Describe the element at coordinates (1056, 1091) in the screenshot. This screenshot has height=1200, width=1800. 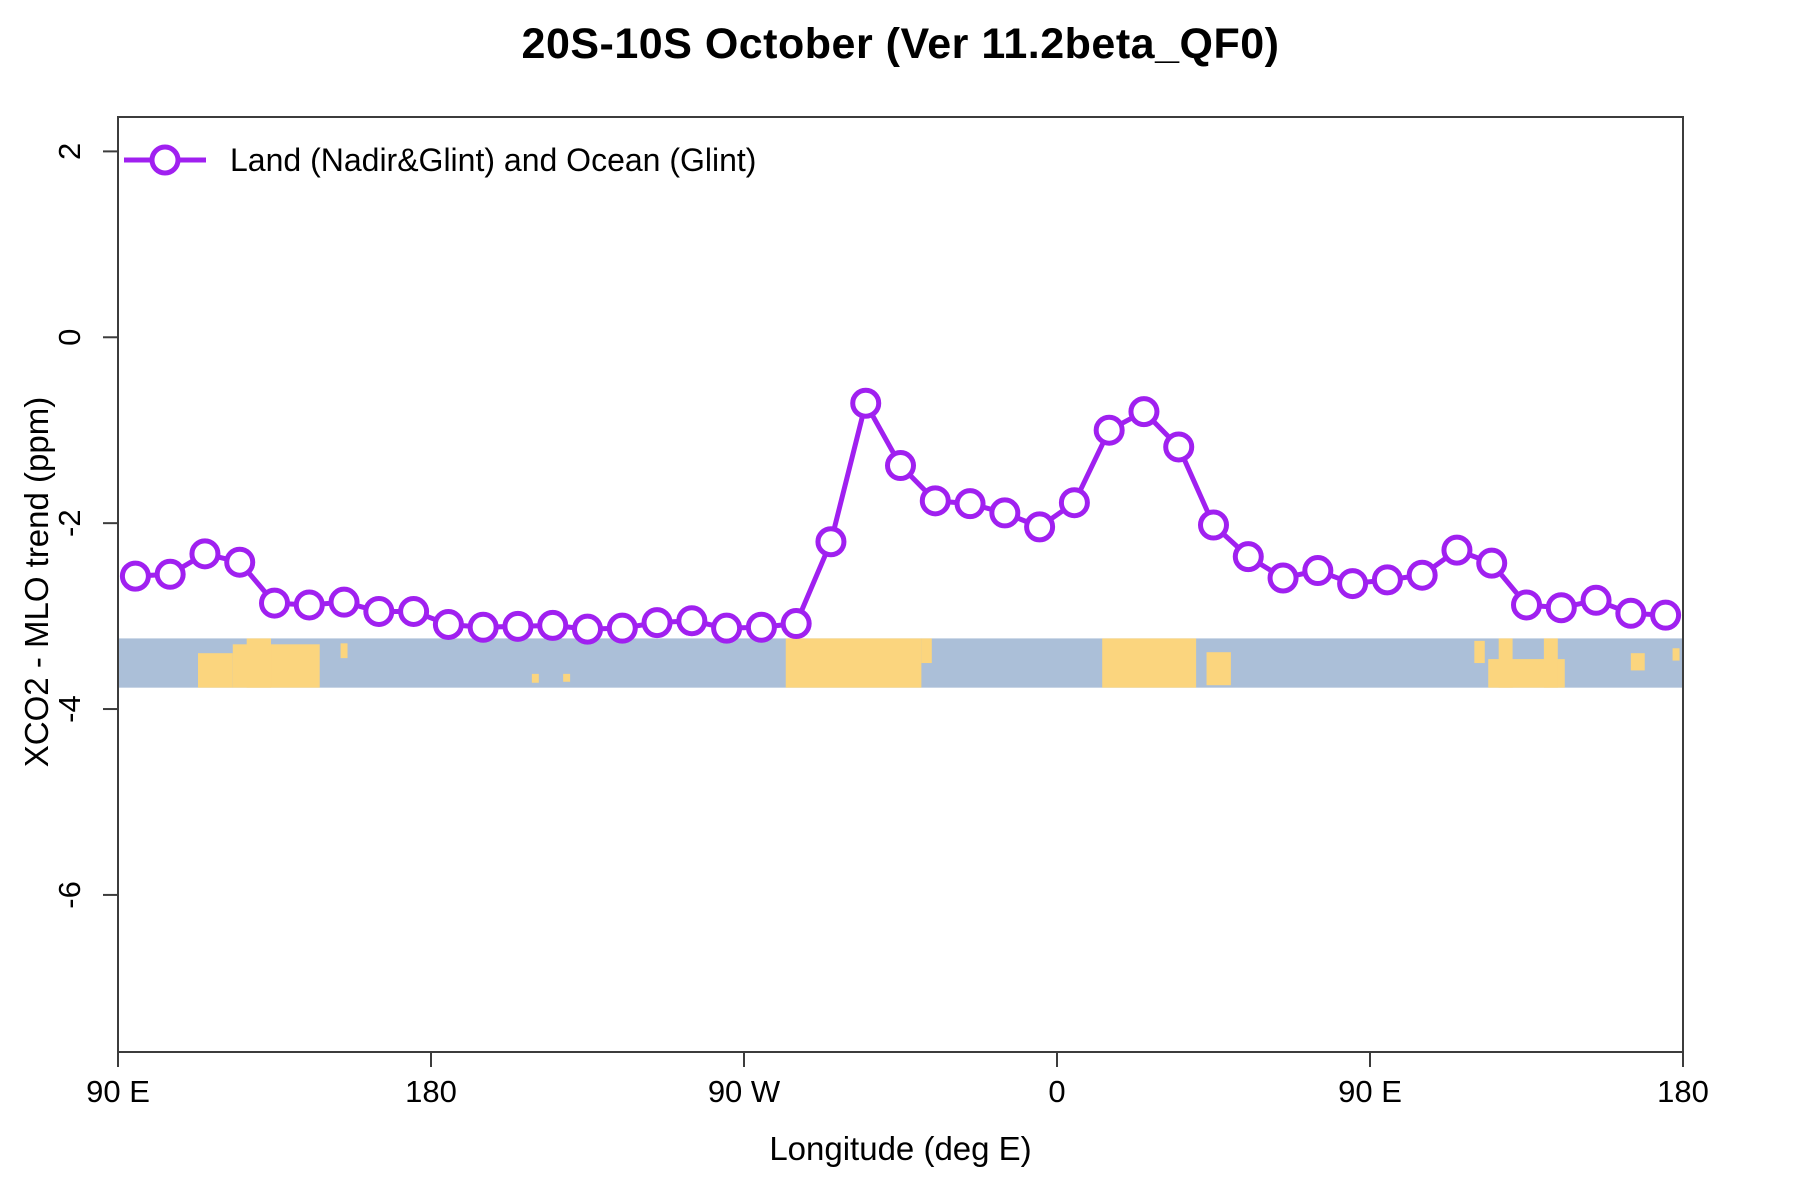
I see `x-tick-label: 0` at that location.